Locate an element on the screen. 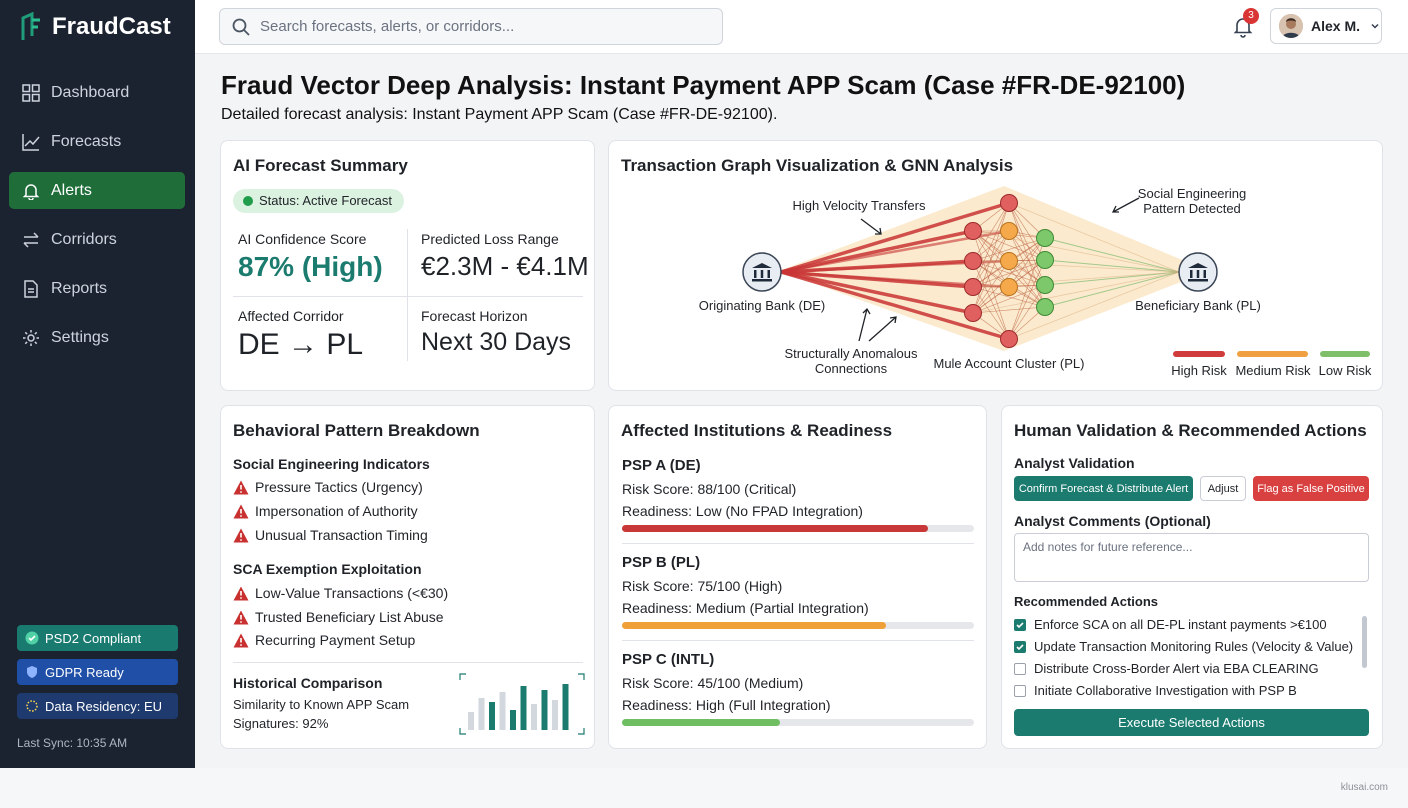 The image size is (1408, 808). gear-icon is located at coordinates (31, 338).